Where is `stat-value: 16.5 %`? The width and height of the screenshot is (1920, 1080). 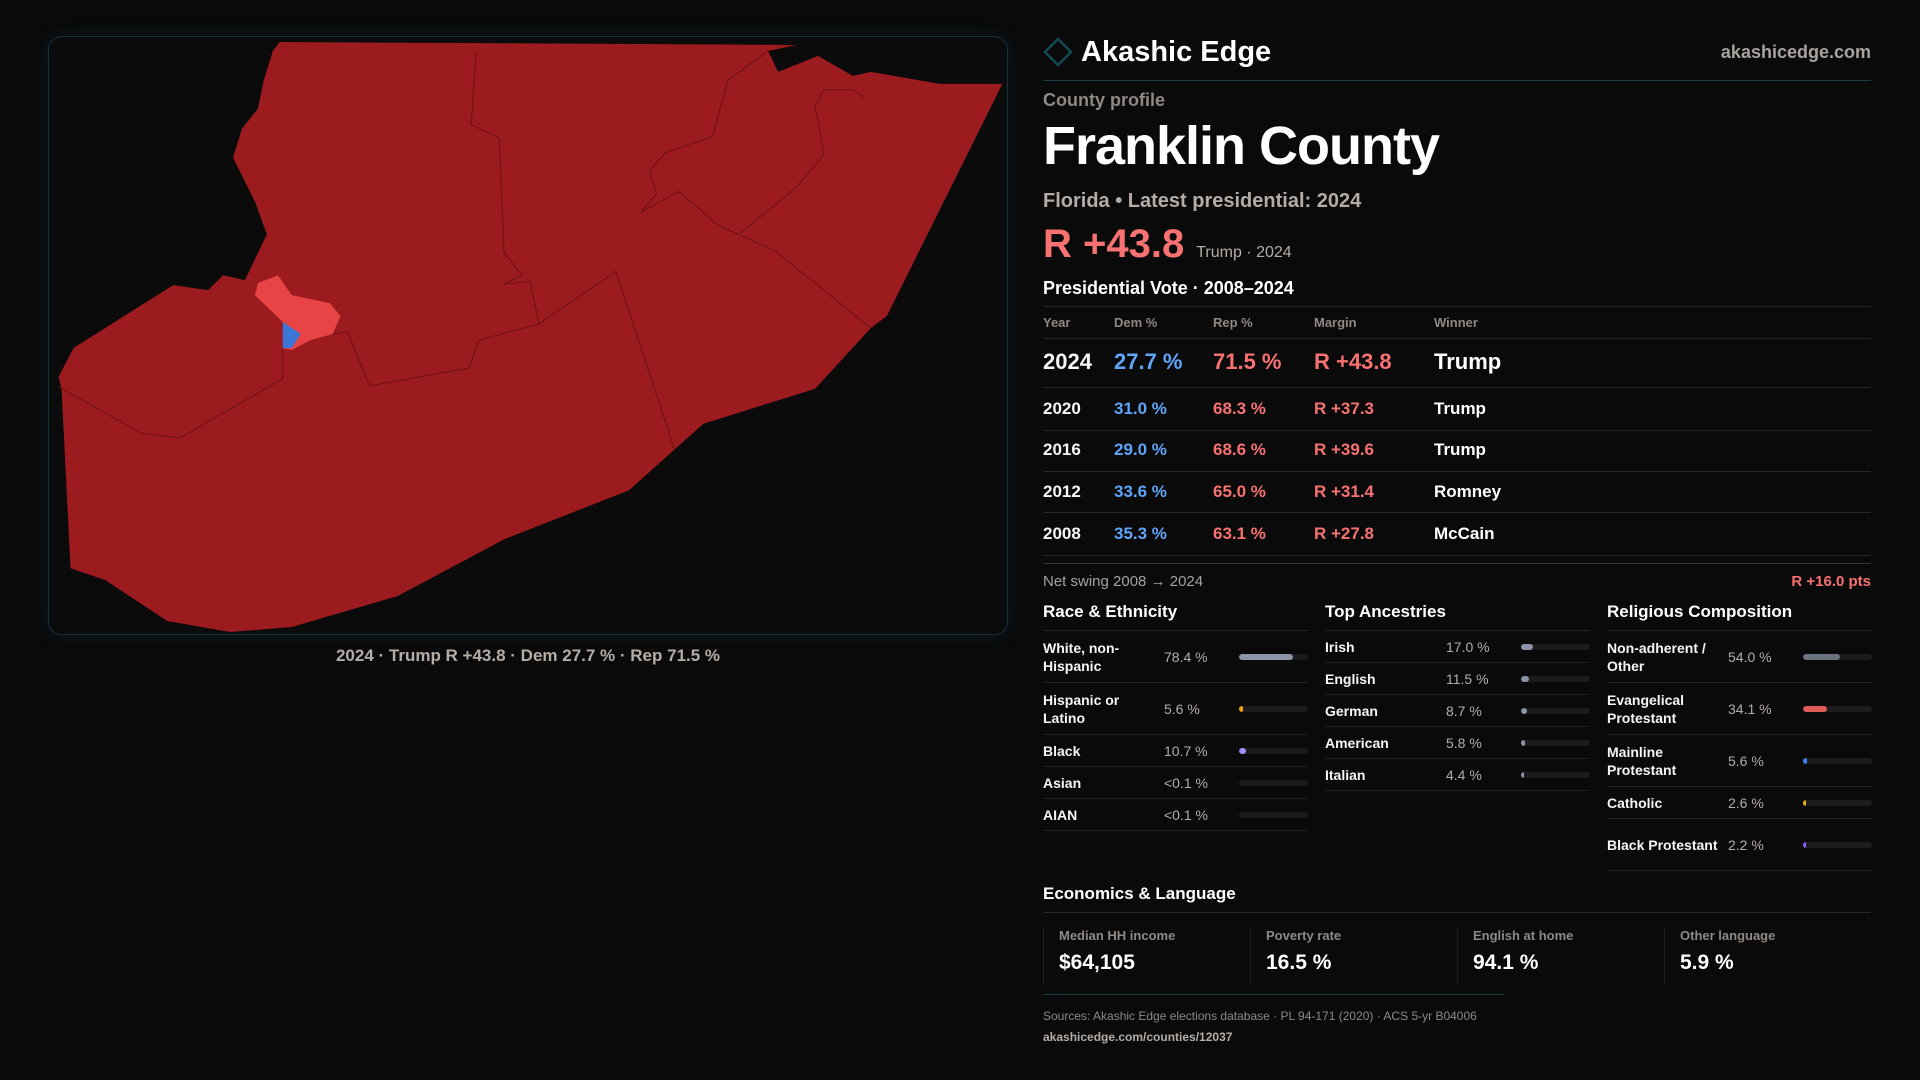 stat-value: 16.5 % is located at coordinates (1299, 962).